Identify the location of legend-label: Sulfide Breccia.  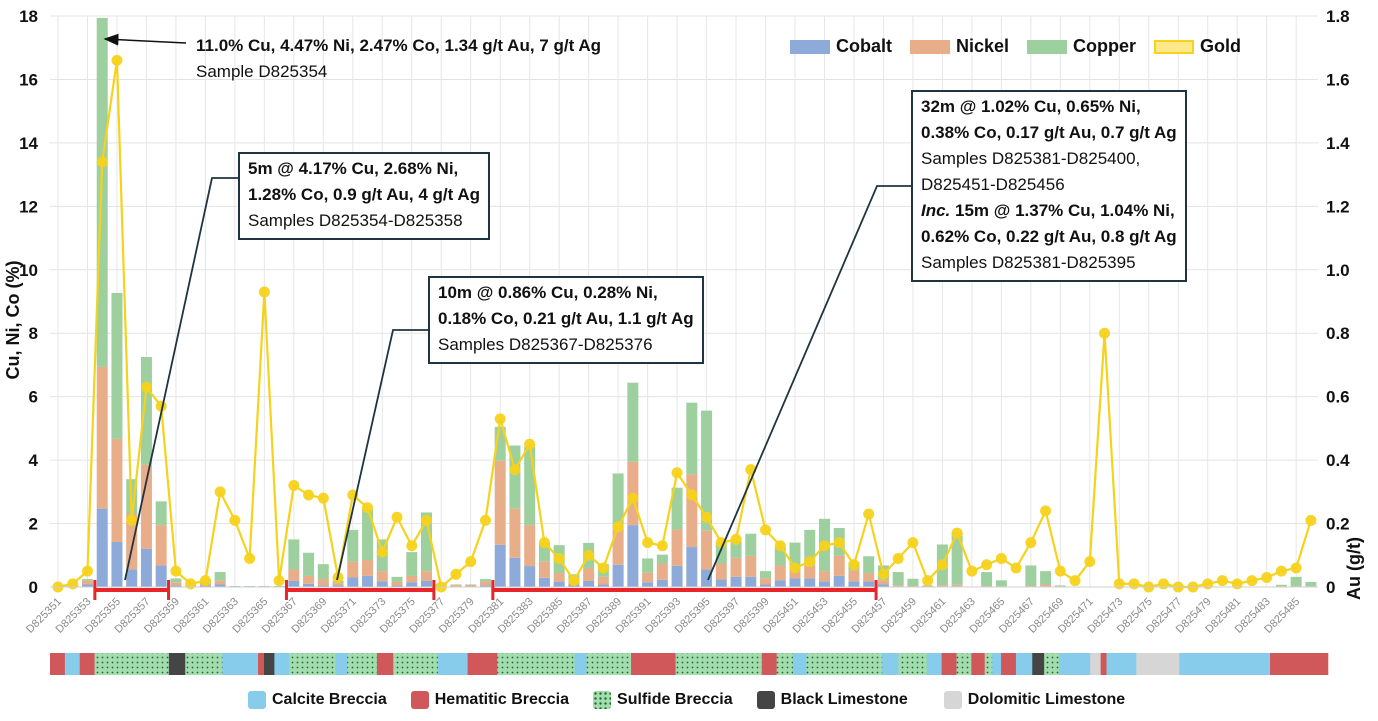
(675, 699).